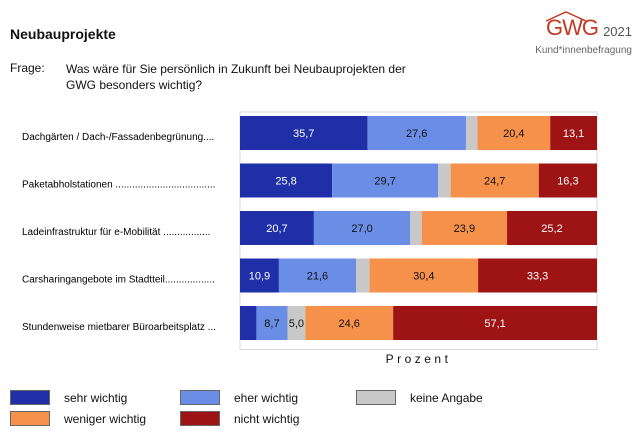 The image size is (640, 442). I want to click on legend-item-keine-angabe: keine Angabe, so click(419, 397).